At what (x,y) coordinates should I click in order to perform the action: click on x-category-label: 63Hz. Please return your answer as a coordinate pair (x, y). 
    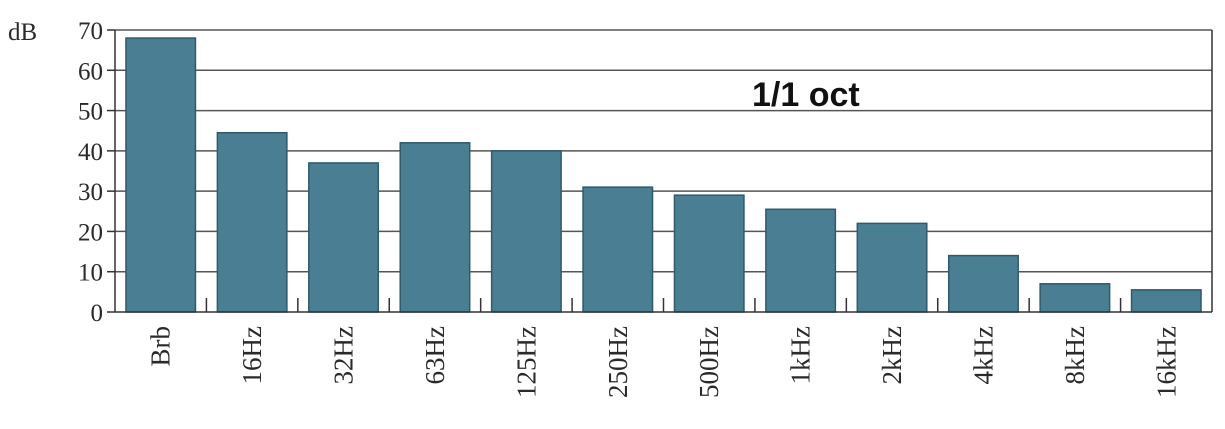
    Looking at the image, I should click on (435, 355).